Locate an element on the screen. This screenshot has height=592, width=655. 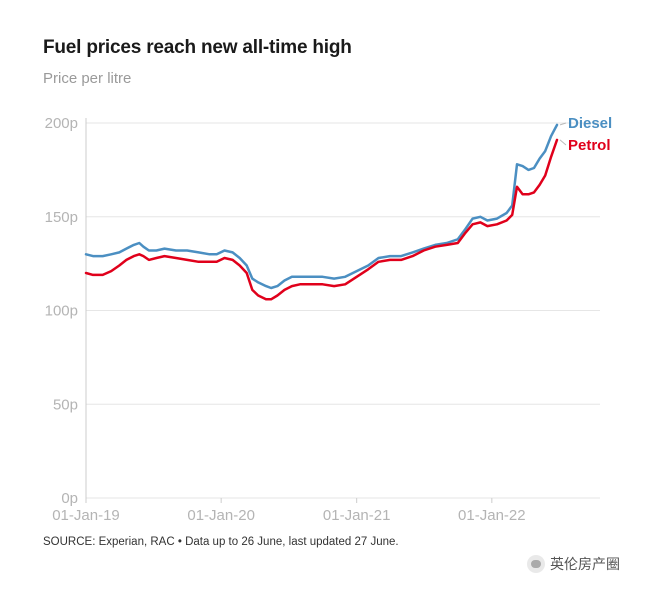
y-tick-label: 150p is located at coordinates (61, 217).